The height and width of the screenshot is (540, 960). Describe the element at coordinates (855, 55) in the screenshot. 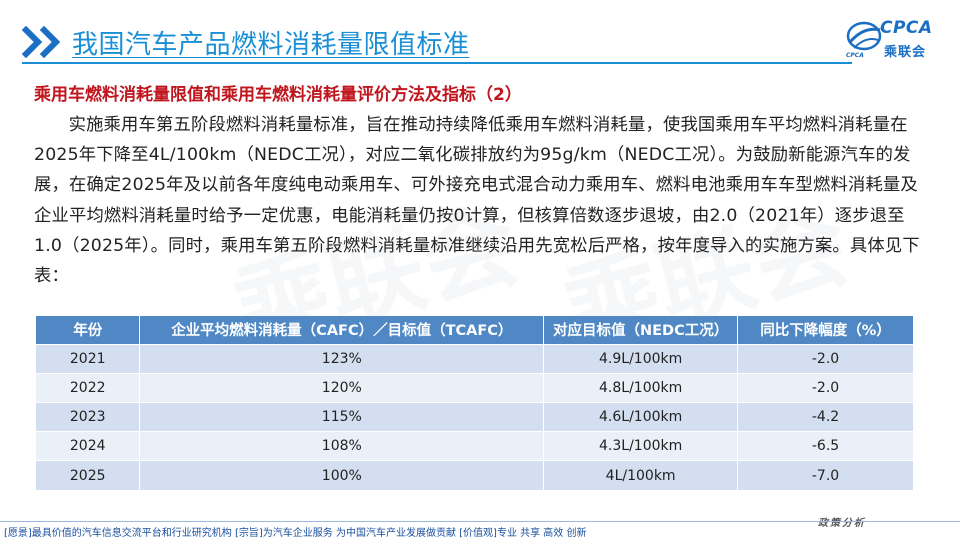

I see `logo-subtext: CPCA` at that location.